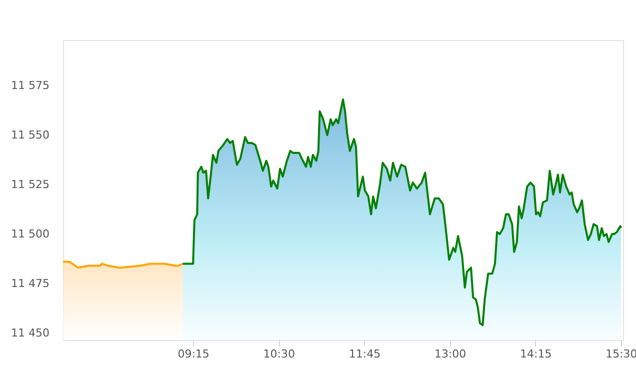  I want to click on x-tick-label: 11:45, so click(364, 354).